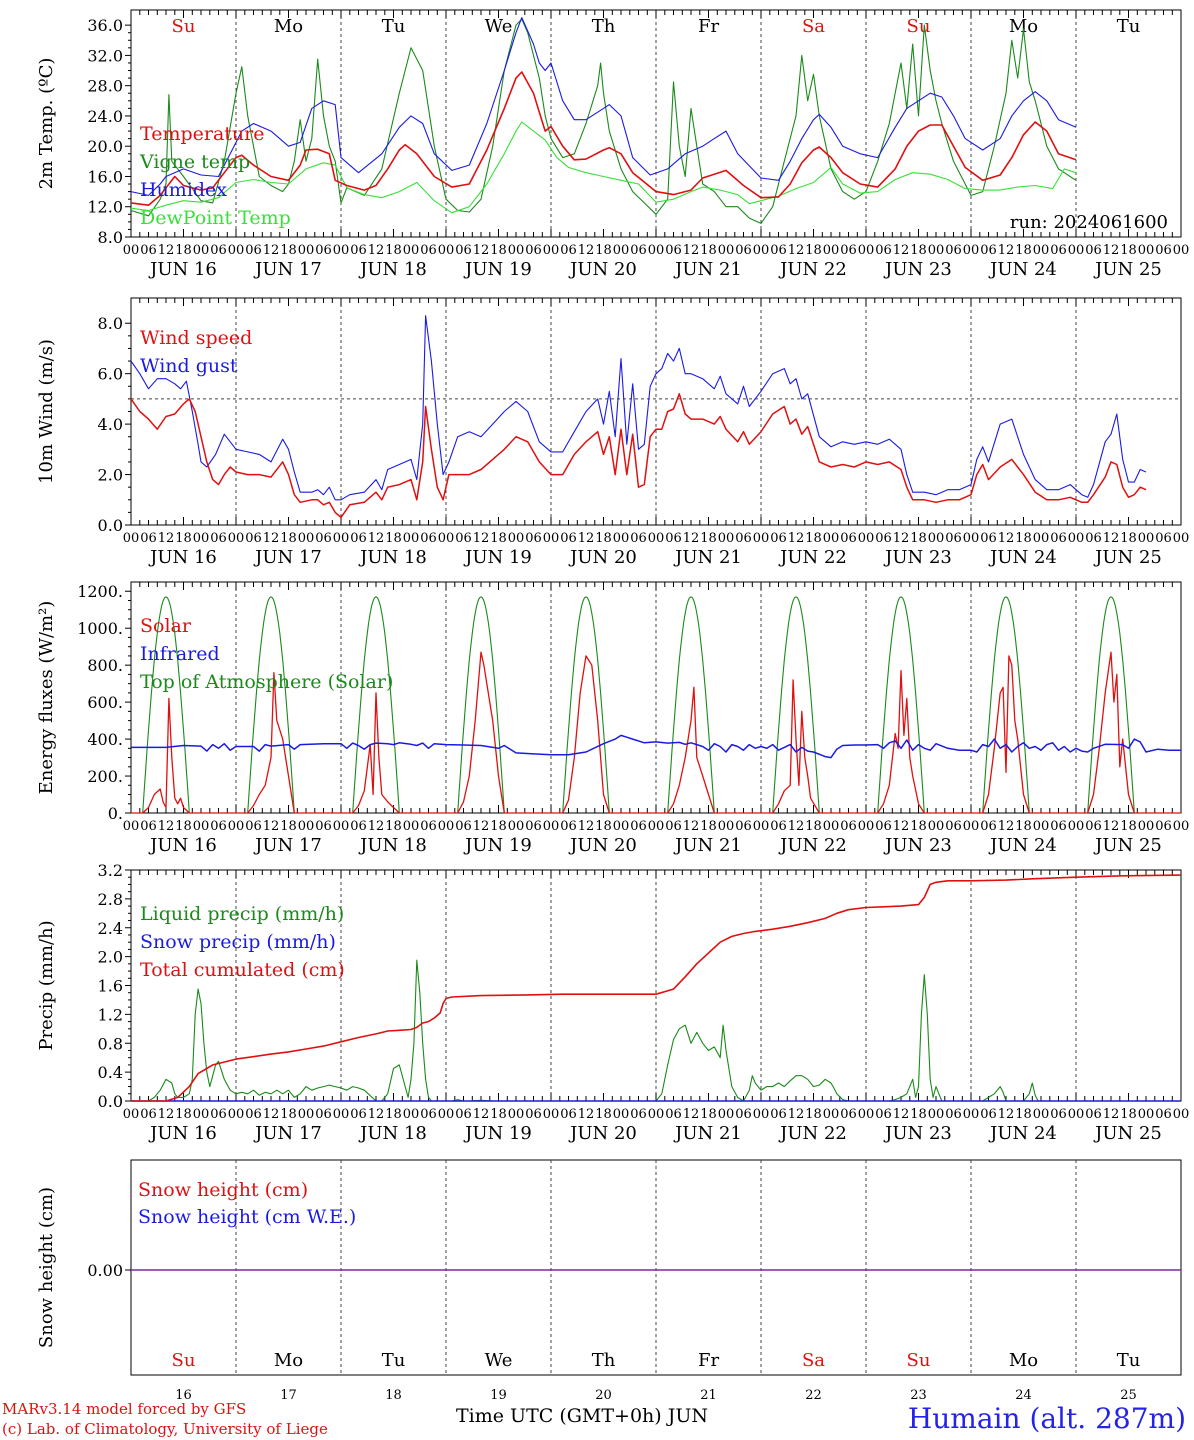  Describe the element at coordinates (656, 746) in the screenshot. I see `infrared-series` at that location.